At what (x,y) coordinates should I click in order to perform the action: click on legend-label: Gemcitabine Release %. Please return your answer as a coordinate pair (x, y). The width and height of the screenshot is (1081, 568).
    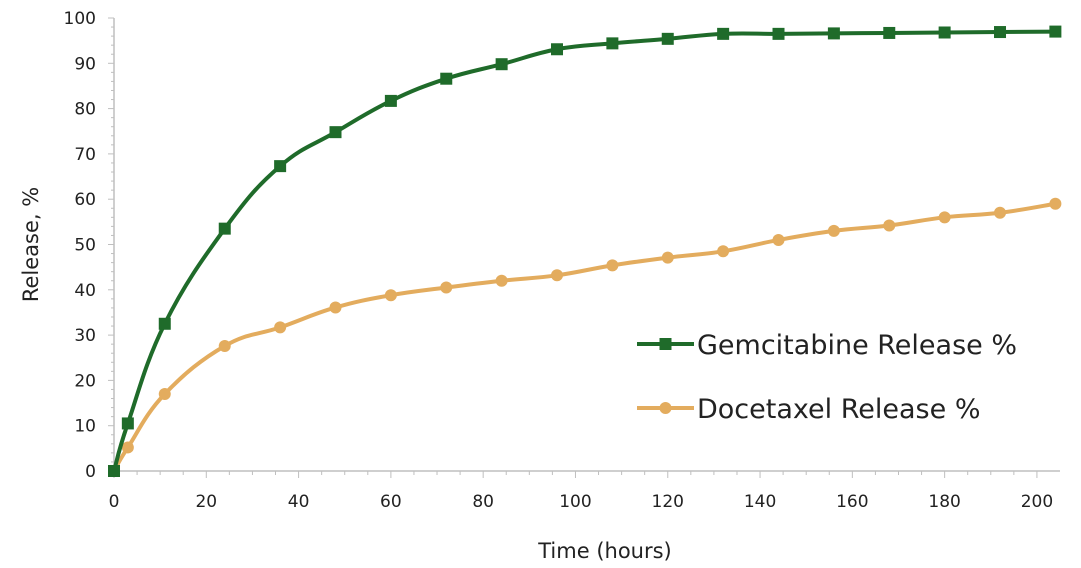
    Looking at the image, I should click on (857, 345).